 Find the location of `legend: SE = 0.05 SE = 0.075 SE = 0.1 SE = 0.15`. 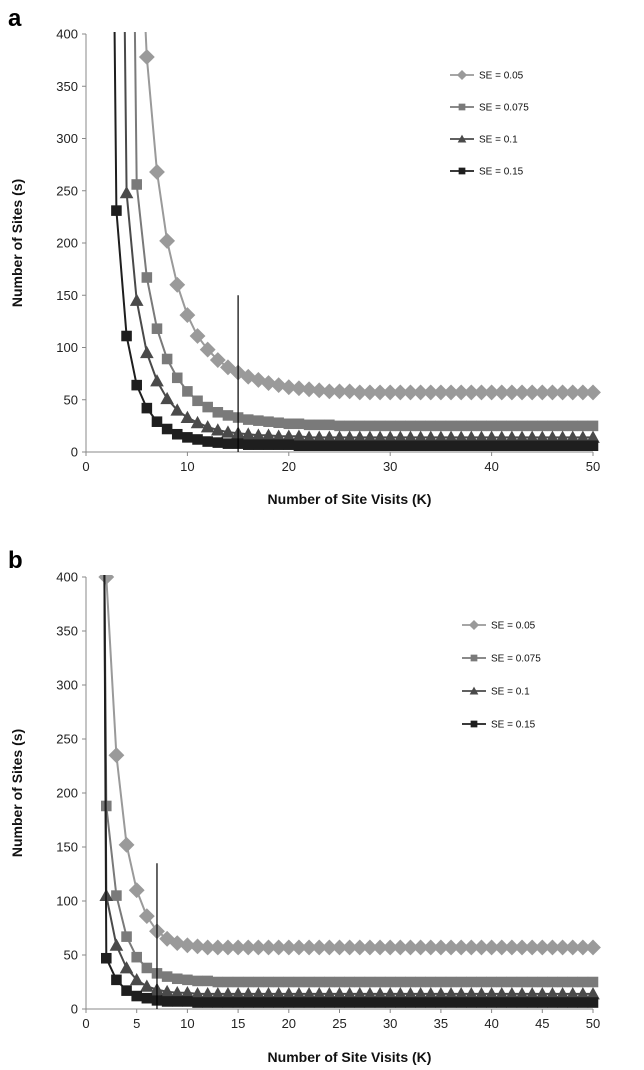

legend: SE = 0.05 SE = 0.075 SE = 0.1 SE = 0.15 is located at coordinates (489, 123).